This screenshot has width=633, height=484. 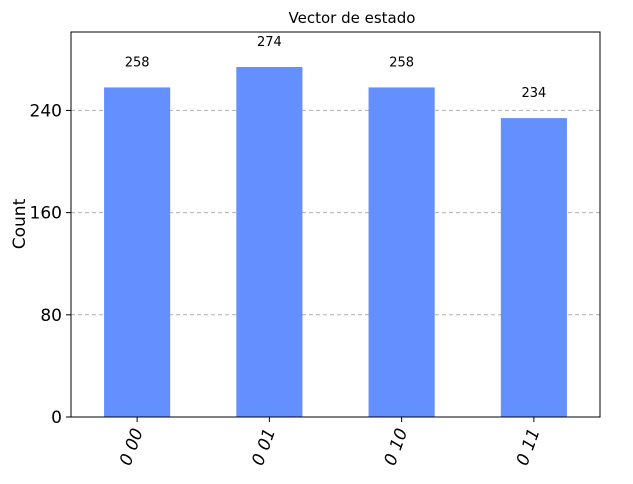 I want to click on x-axis: 0 00 0 01 0 10 0 11, so click(x=330, y=442).